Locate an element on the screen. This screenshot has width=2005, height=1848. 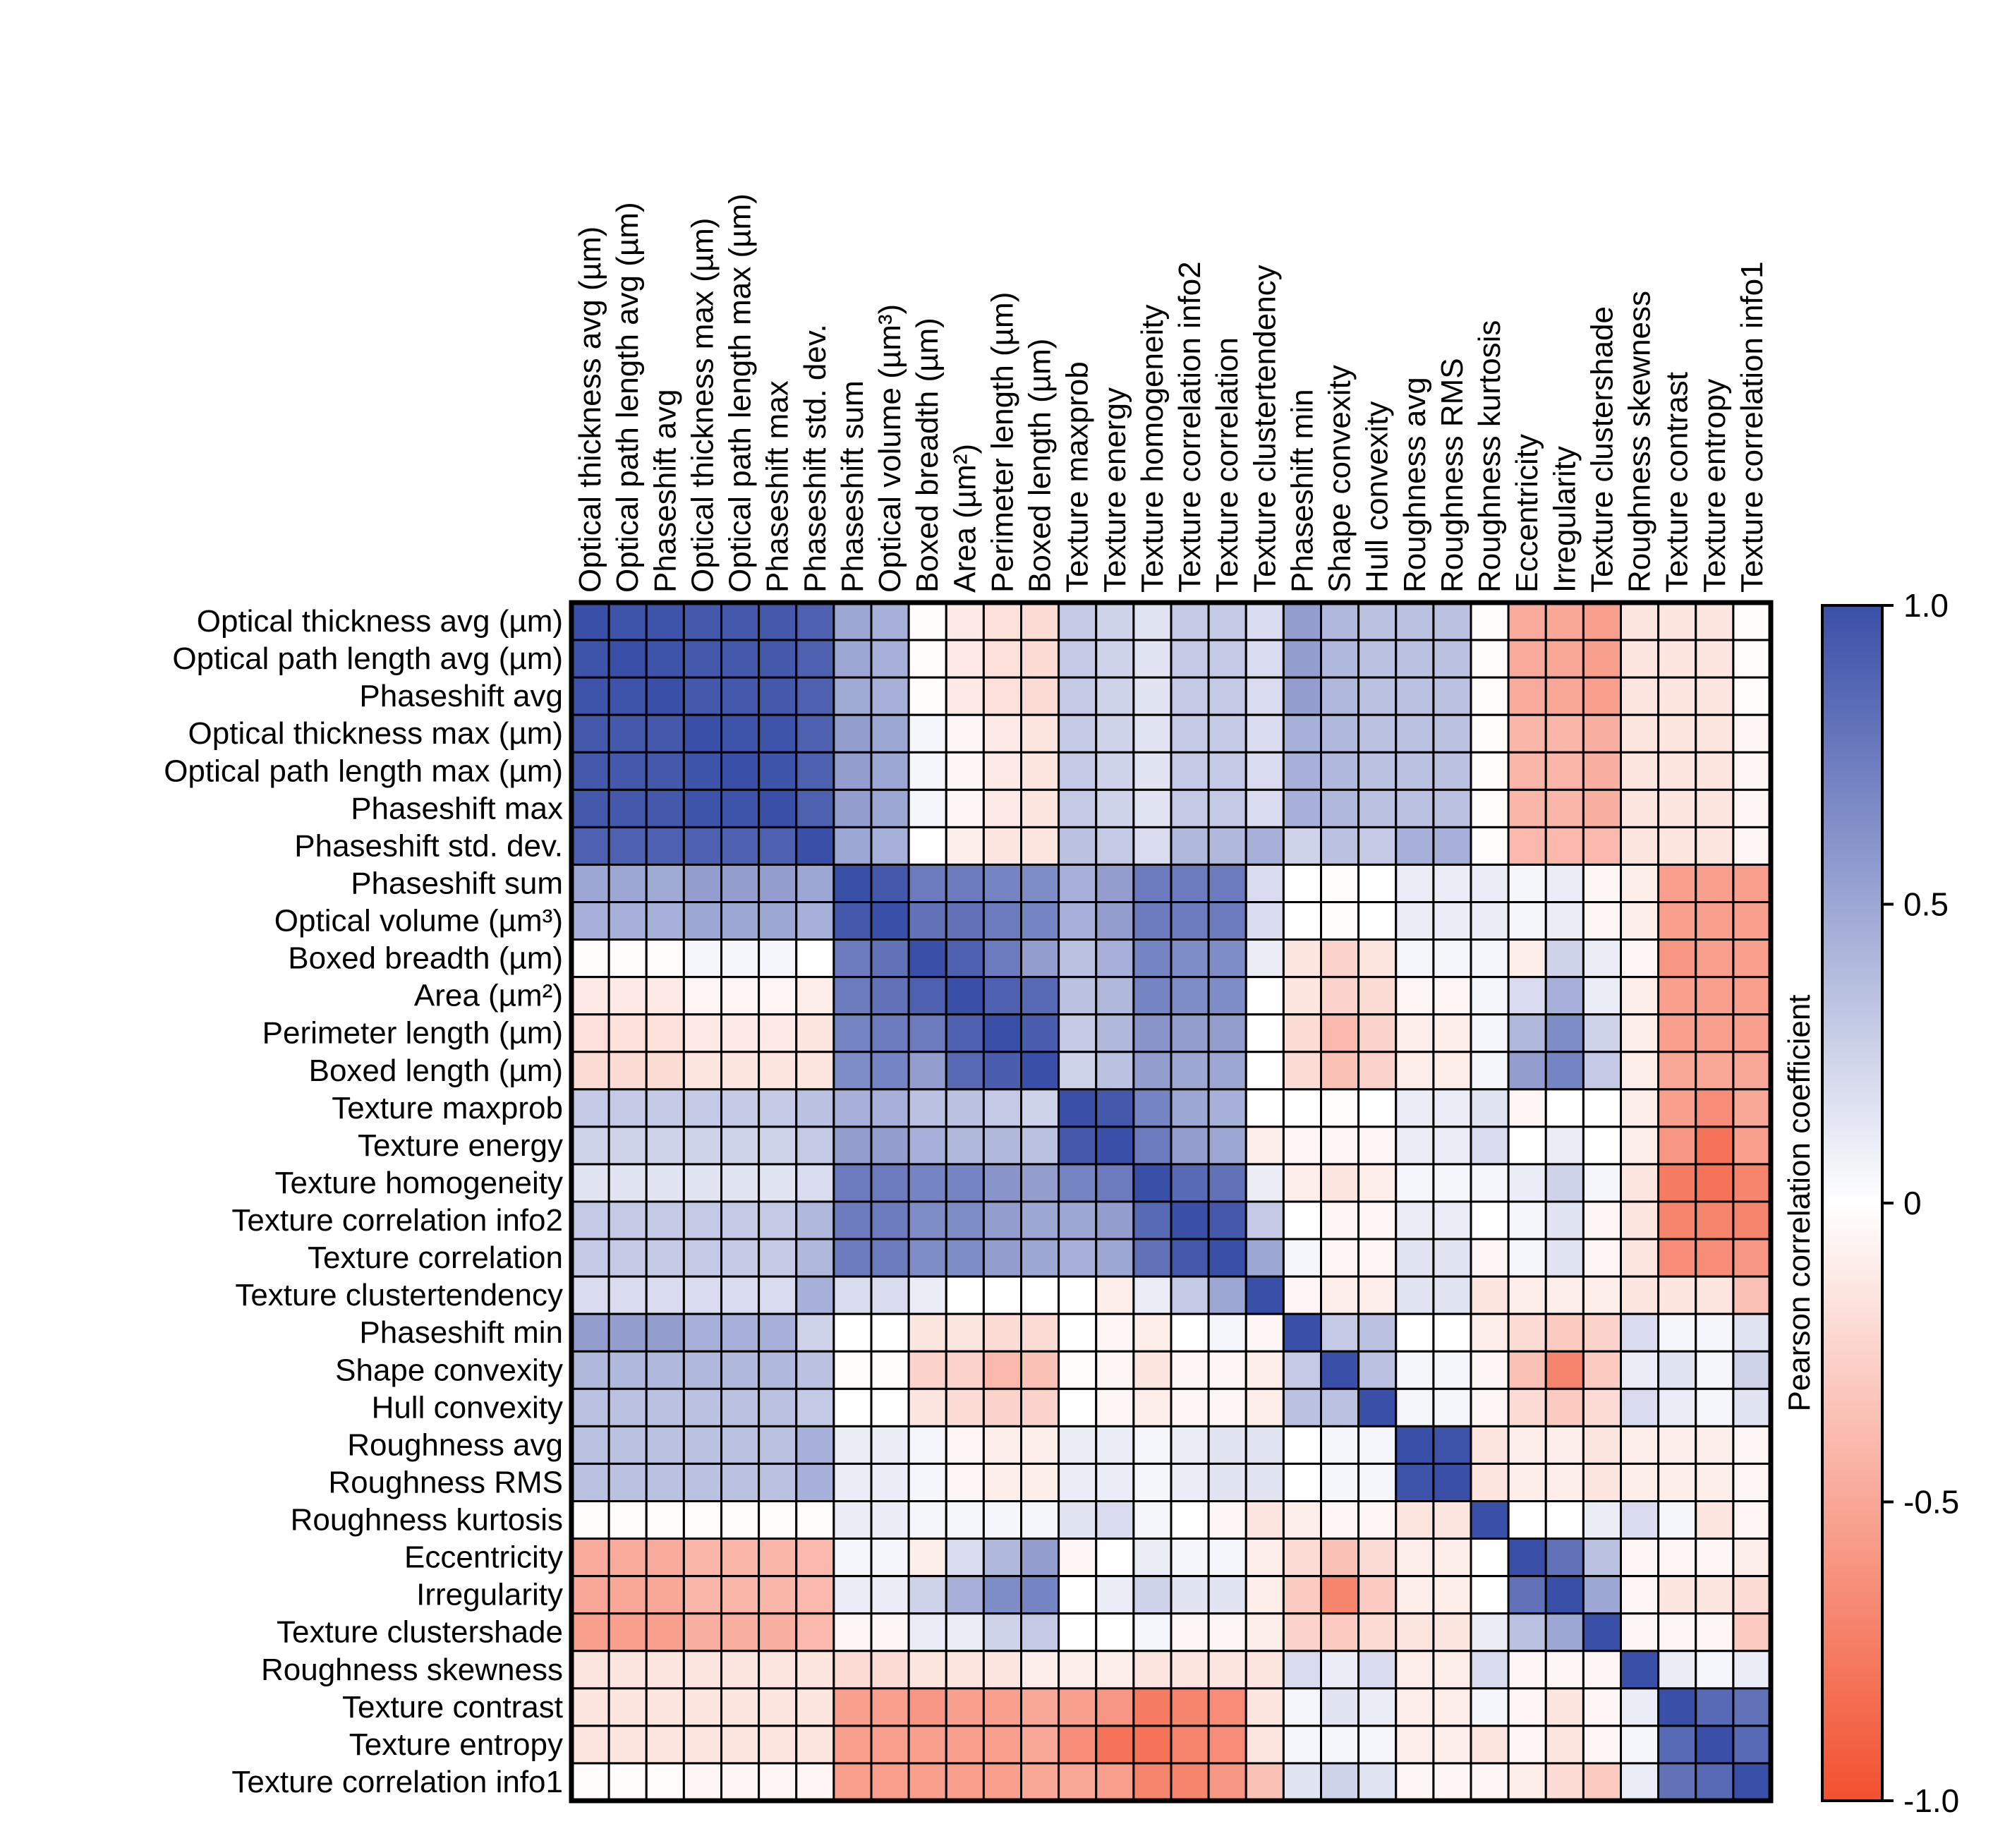
column-label: Optical path length avg (µm) is located at coordinates (627, 397).